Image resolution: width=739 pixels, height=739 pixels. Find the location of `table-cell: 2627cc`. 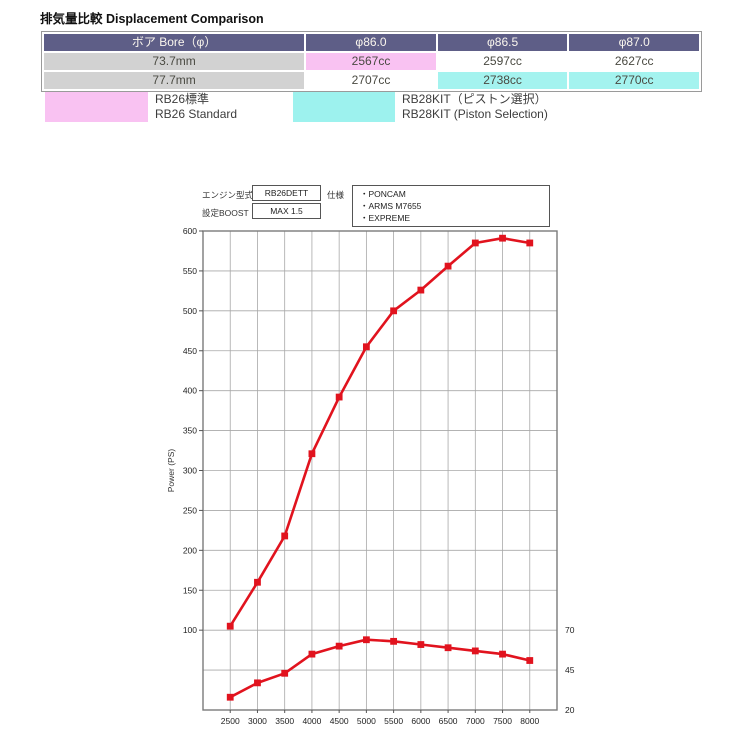

table-cell: 2627cc is located at coordinates (634, 61).